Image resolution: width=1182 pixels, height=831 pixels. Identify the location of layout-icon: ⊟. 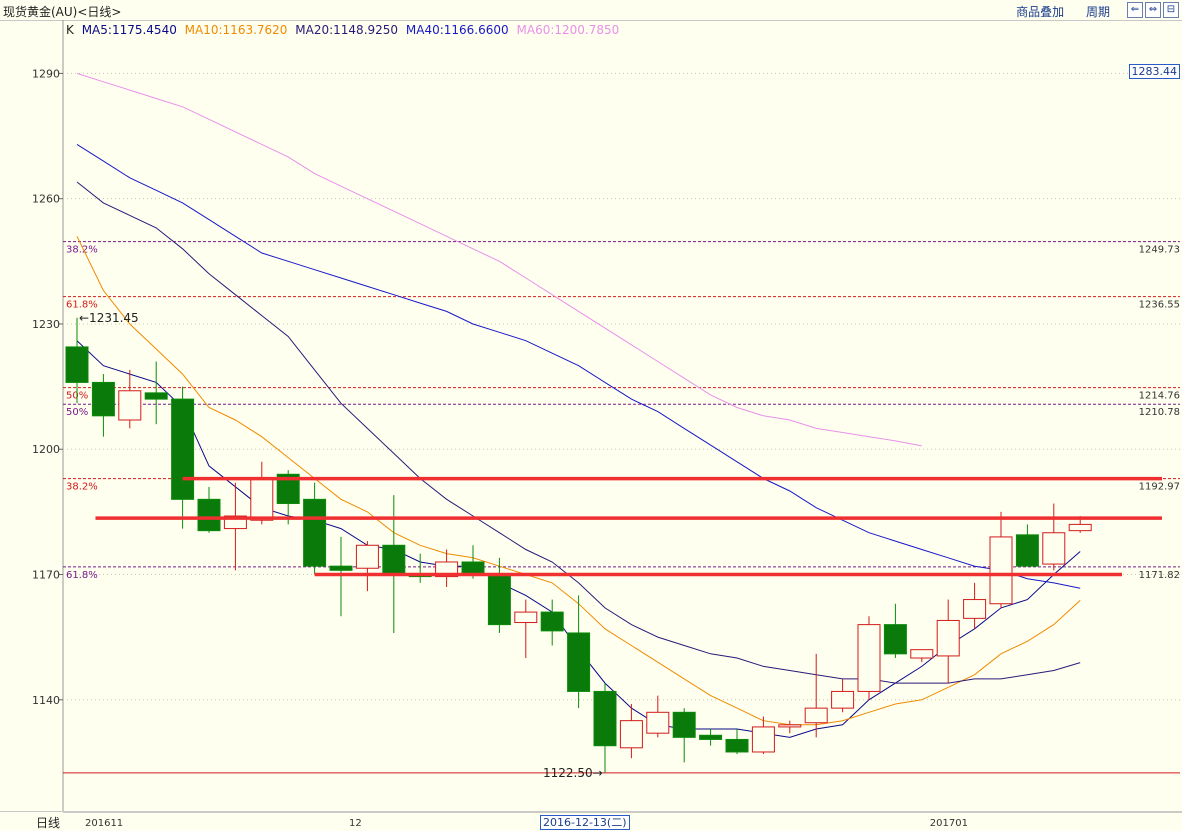
(1171, 10).